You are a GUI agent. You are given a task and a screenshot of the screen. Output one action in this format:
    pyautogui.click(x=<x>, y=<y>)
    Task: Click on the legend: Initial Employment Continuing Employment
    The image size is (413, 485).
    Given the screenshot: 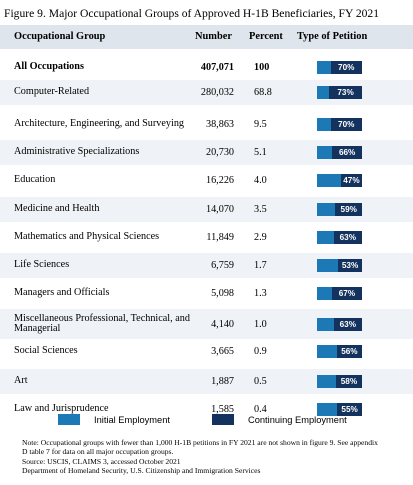 What is the action you would take?
    pyautogui.click(x=206, y=421)
    